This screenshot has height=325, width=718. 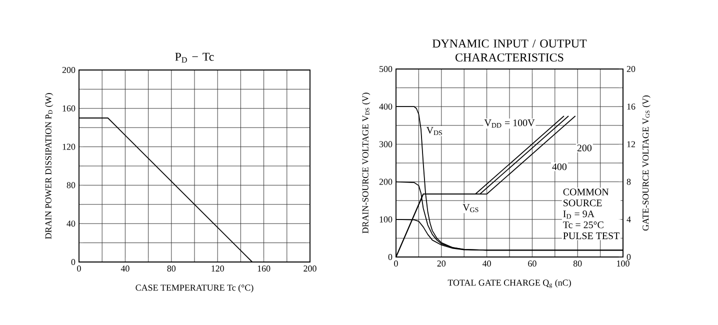 I want to click on annotation: SOURCE, so click(x=583, y=203).